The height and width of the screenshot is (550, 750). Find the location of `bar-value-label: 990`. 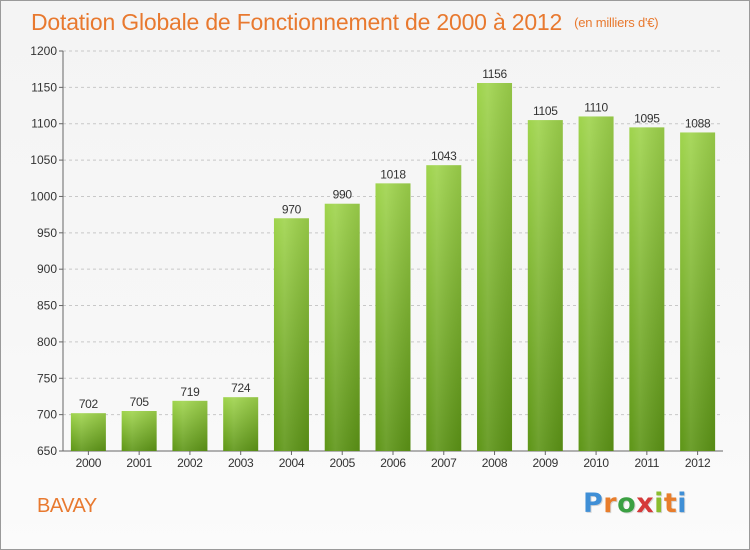

bar-value-label: 990 is located at coordinates (343, 195).